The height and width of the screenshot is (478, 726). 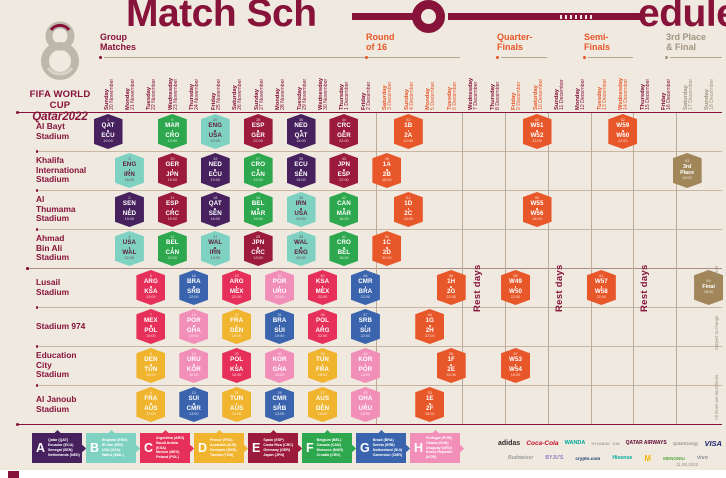 What do you see at coordinates (258, 197) in the screenshot?
I see `match-number: 26` at bounding box center [258, 197].